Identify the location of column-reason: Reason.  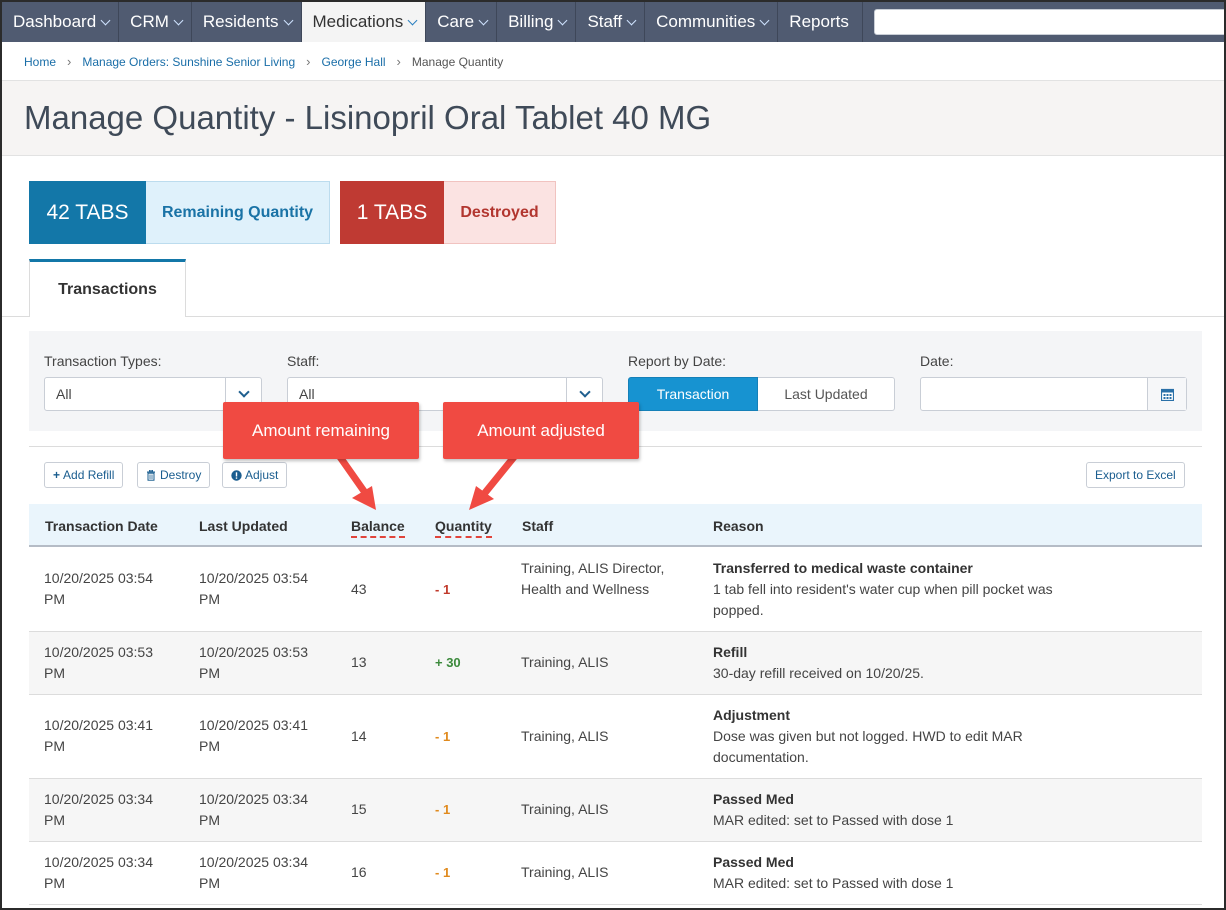
(738, 526).